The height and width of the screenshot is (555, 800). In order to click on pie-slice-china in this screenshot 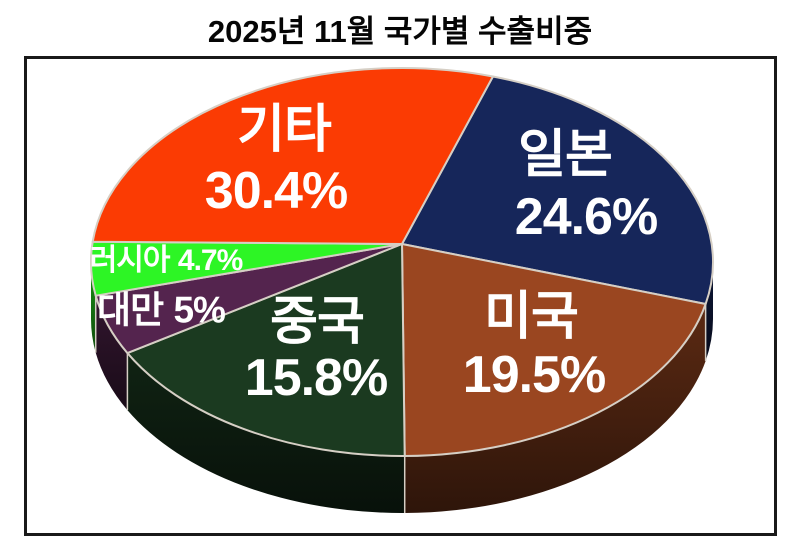, I will do `click(266, 350)`.